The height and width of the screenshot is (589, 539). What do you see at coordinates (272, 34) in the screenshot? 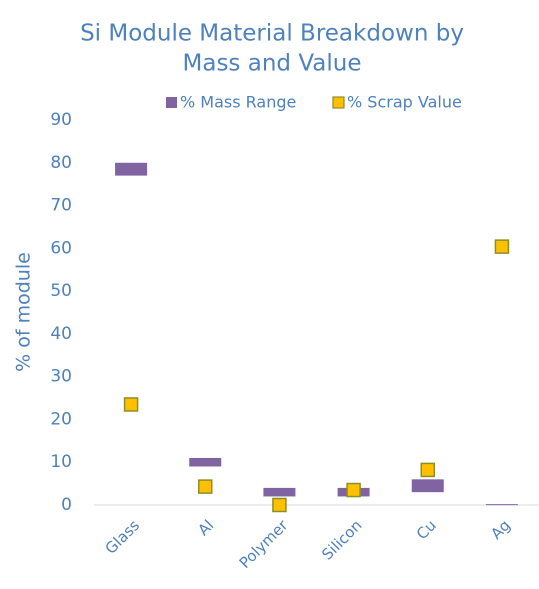
I see `chart-title: Si Module Material Breakdown by` at bounding box center [272, 34].